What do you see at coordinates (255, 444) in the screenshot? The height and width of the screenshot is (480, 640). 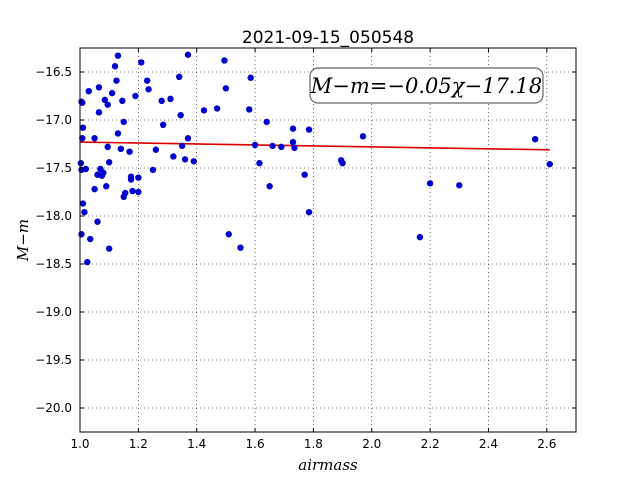 I see `x-tick-label: 1.6` at bounding box center [255, 444].